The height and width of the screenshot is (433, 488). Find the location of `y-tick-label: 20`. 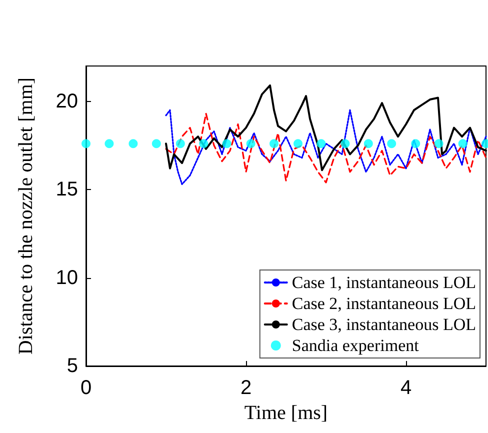

y-tick-label: 20 is located at coordinates (67, 101).